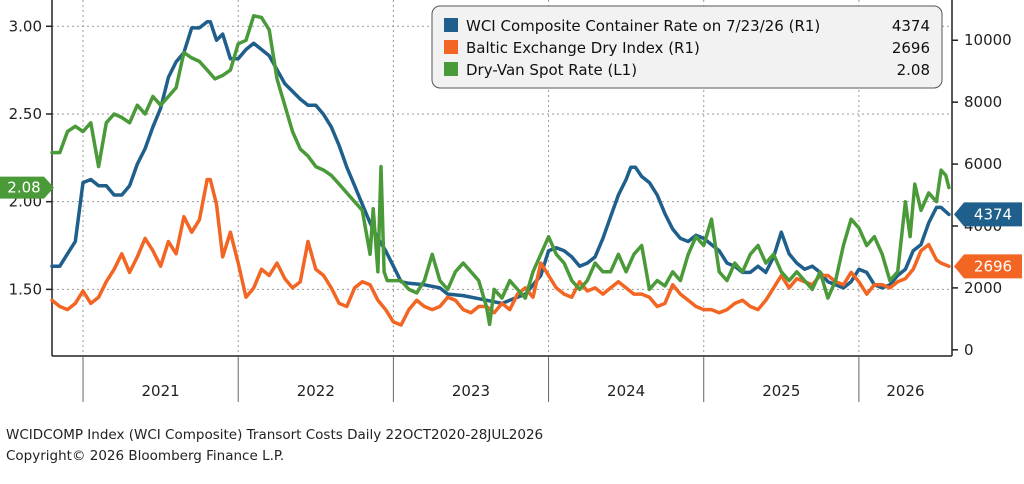  Describe the element at coordinates (983, 164) in the screenshot. I see `right-tick-label: 6000` at that location.